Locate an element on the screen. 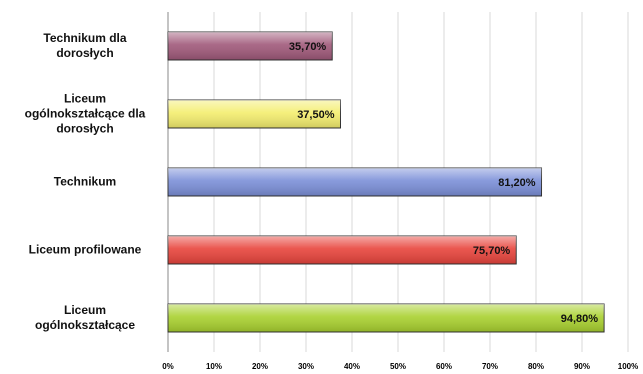  x-tick-label: 40% is located at coordinates (352, 366).